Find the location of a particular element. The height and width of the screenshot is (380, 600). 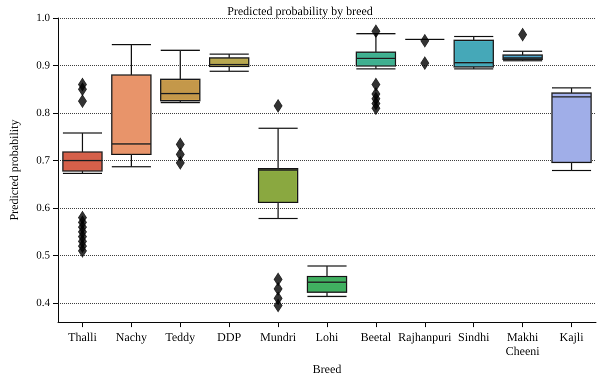

y-tick-label: 0.8 is located at coordinates (43, 113).